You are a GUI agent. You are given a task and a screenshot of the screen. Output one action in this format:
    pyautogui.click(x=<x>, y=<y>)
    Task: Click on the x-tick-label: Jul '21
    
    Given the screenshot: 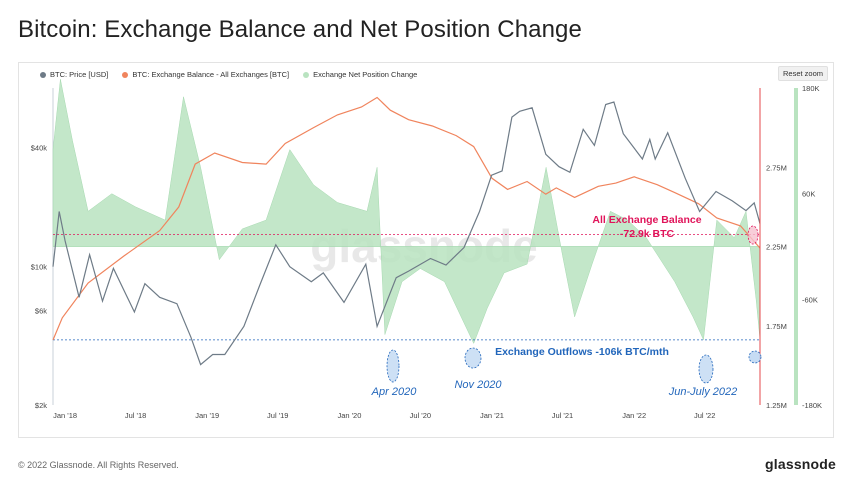 What is the action you would take?
    pyautogui.click(x=562, y=415)
    